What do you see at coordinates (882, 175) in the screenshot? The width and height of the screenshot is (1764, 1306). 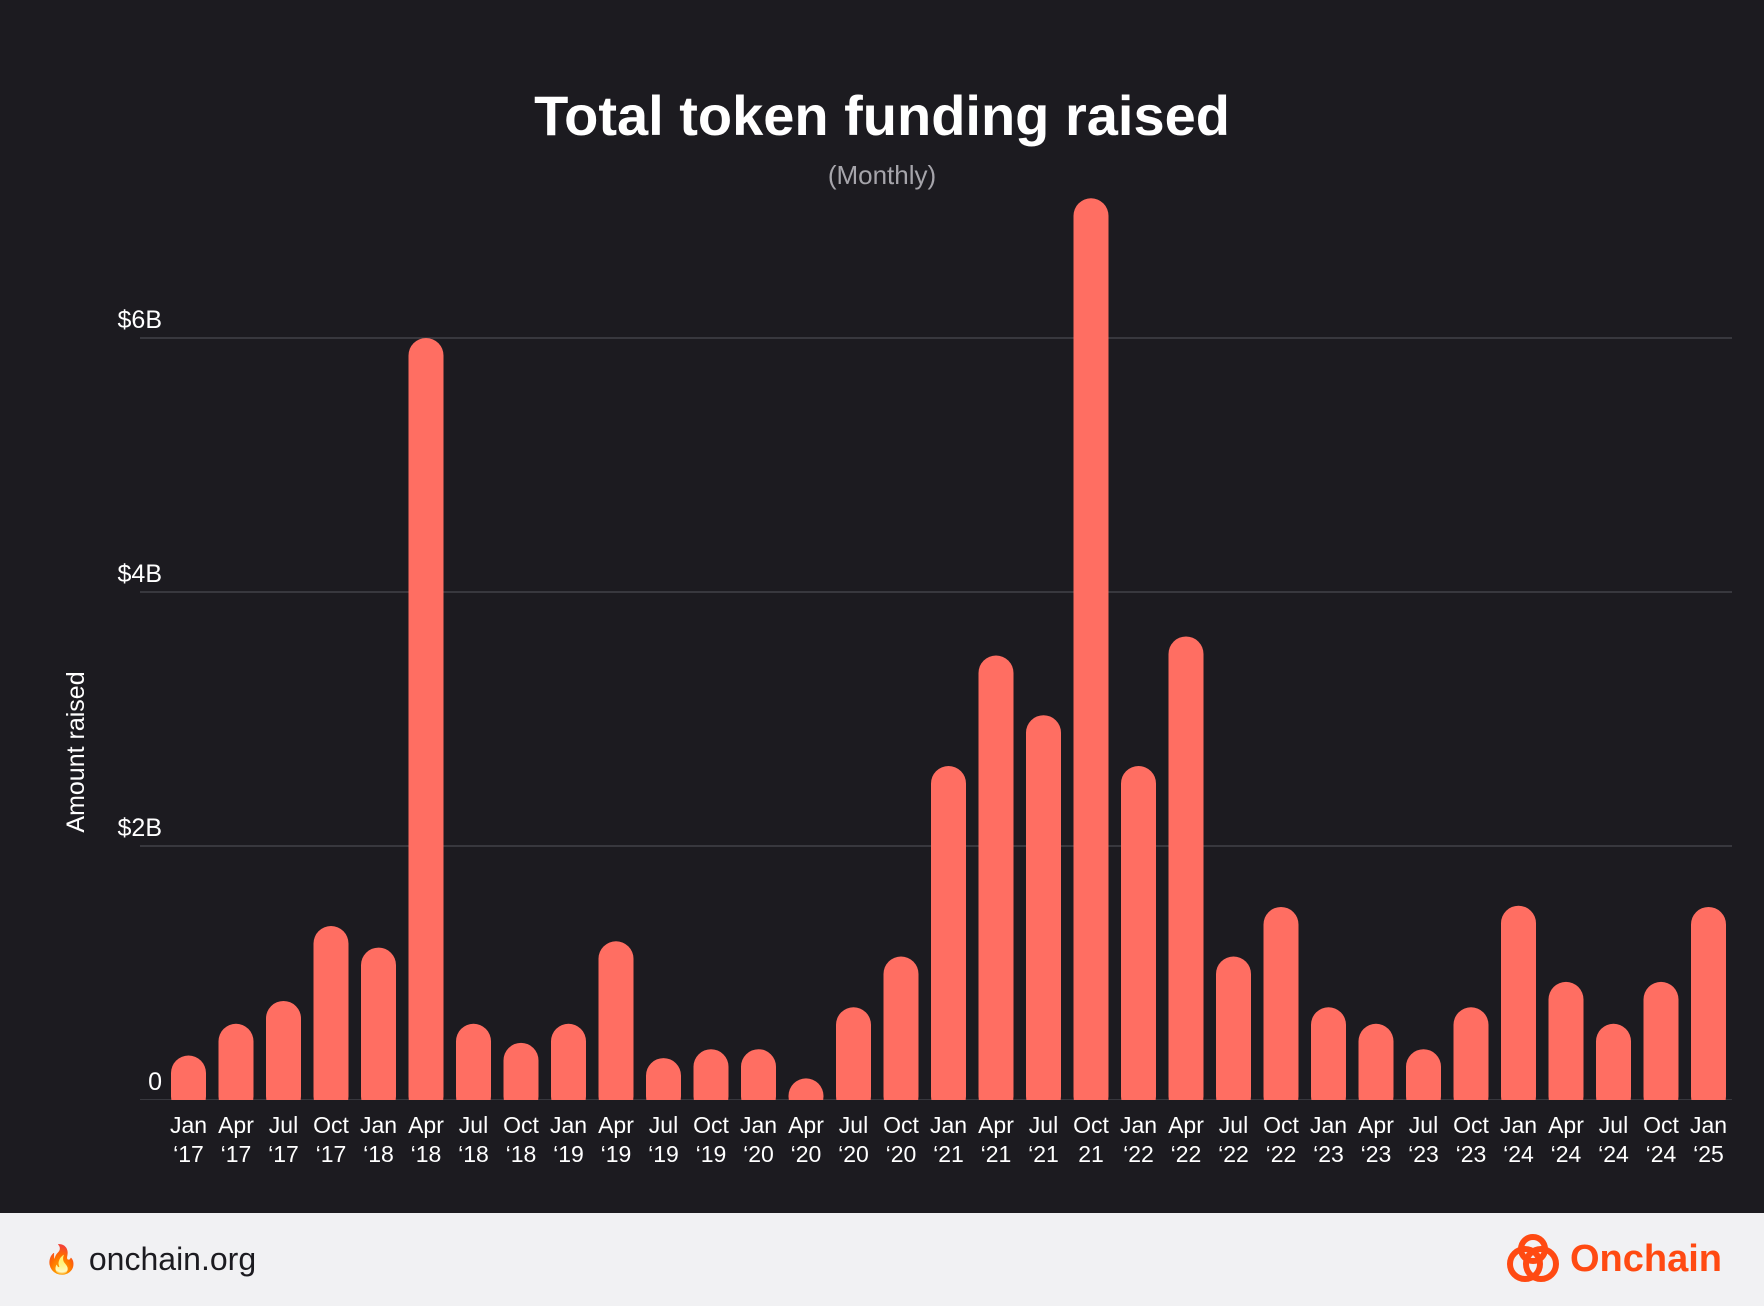 I see `chart-subtitle: (Monthly)` at bounding box center [882, 175].